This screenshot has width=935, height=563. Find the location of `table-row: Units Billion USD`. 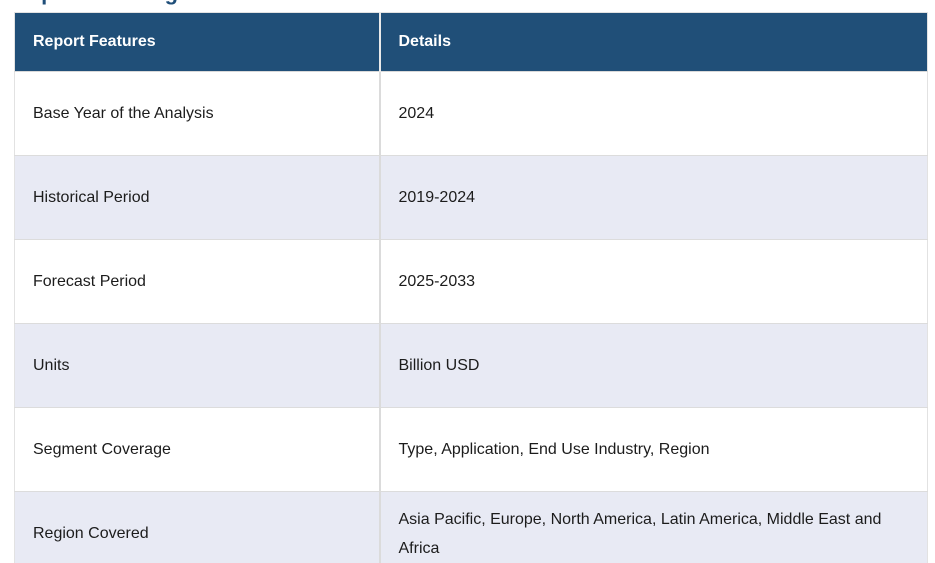

table-row: Units Billion USD is located at coordinates (471, 365).